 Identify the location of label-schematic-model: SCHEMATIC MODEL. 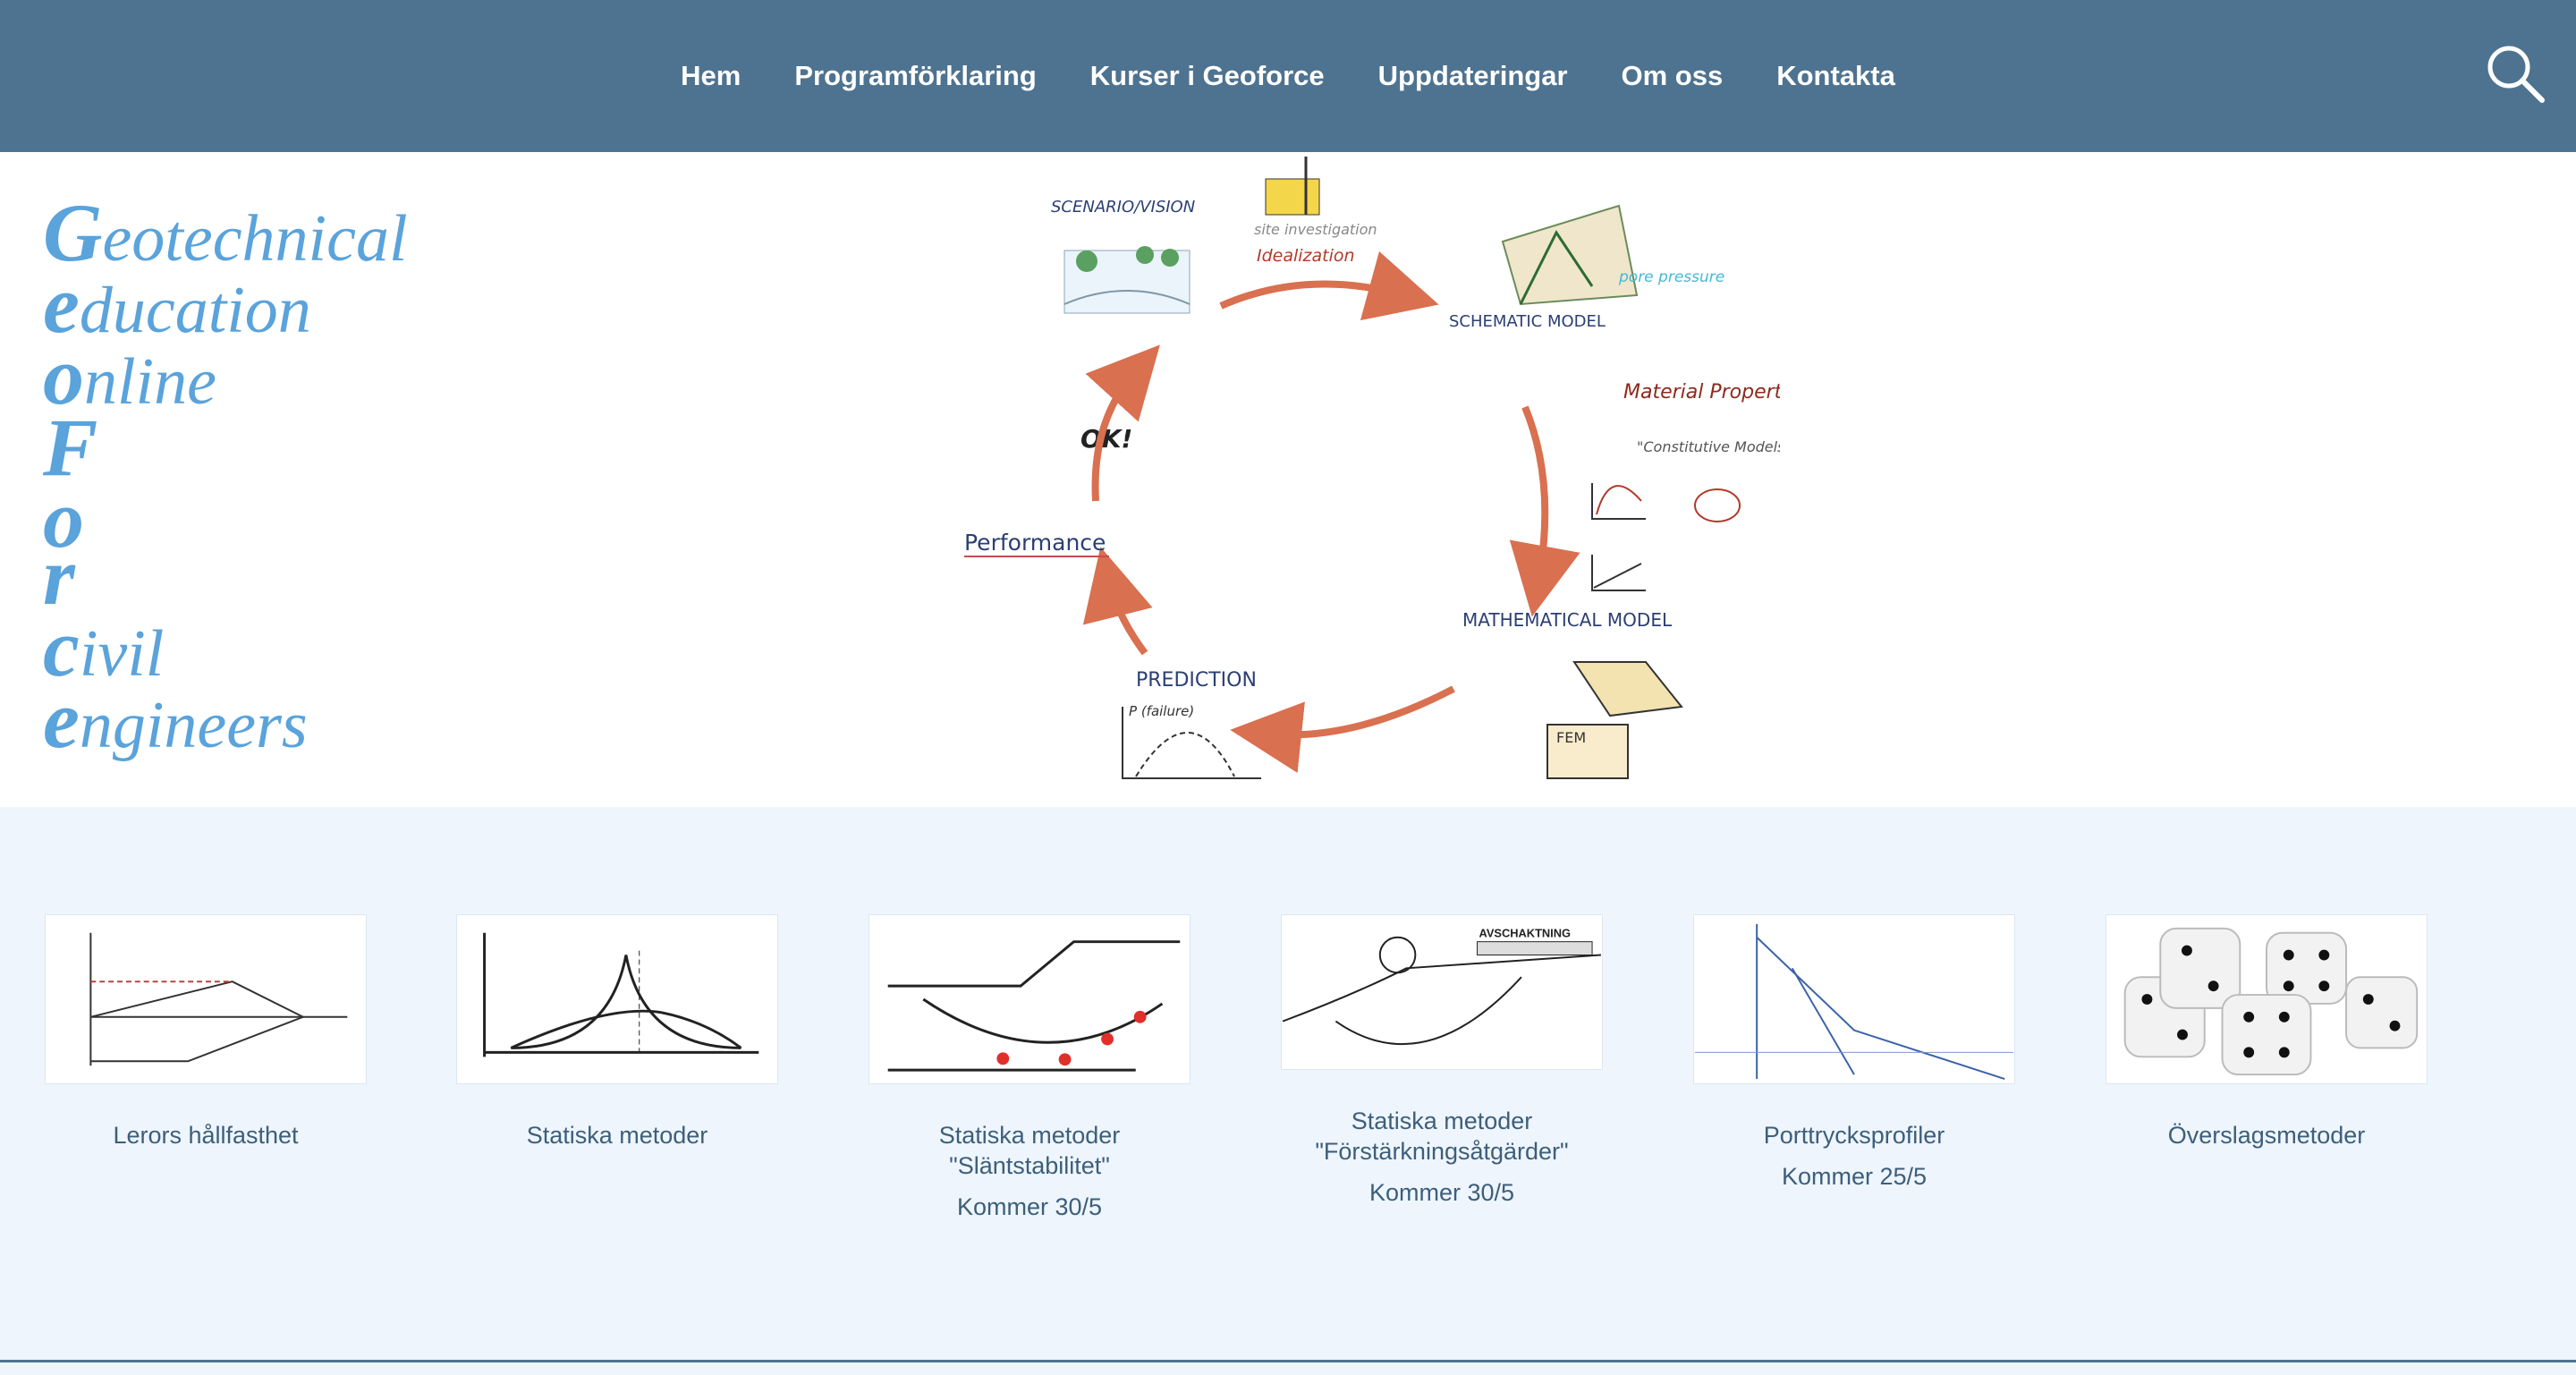
(1527, 321).